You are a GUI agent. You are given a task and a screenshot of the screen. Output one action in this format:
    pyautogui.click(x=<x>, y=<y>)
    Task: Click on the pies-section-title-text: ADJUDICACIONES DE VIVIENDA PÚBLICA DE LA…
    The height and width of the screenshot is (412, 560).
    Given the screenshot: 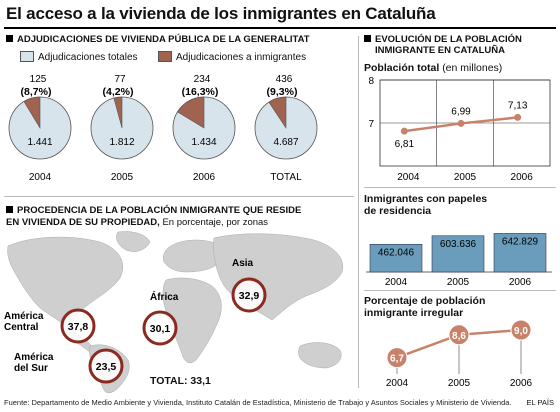 What is the action you would take?
    pyautogui.click(x=163, y=39)
    